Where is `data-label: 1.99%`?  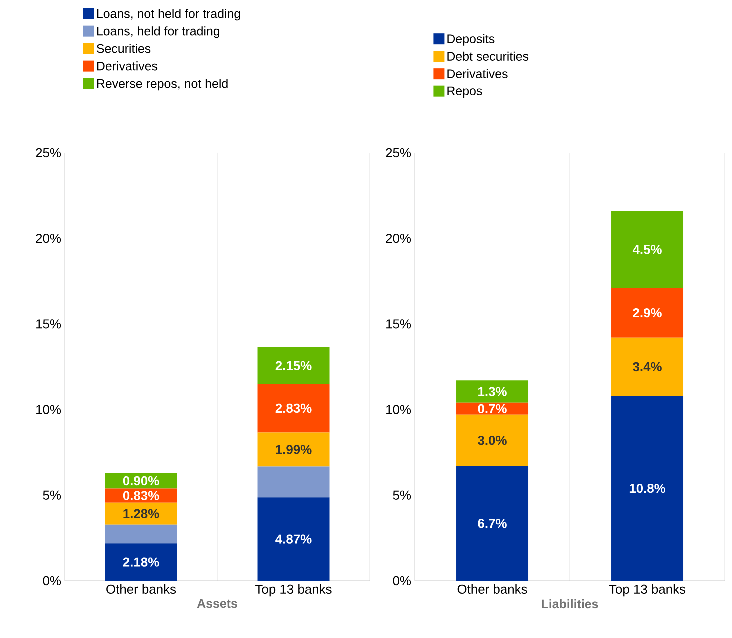
data-label: 1.99% is located at coordinates (294, 449).